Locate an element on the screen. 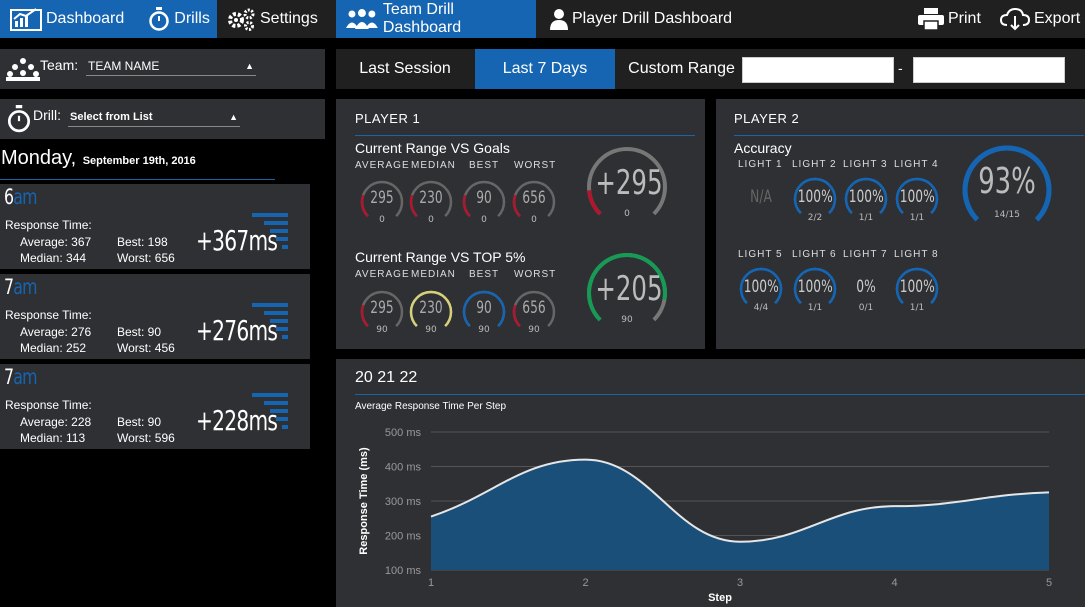 The width and height of the screenshot is (1085, 607). range-dash: - is located at coordinates (900, 68).